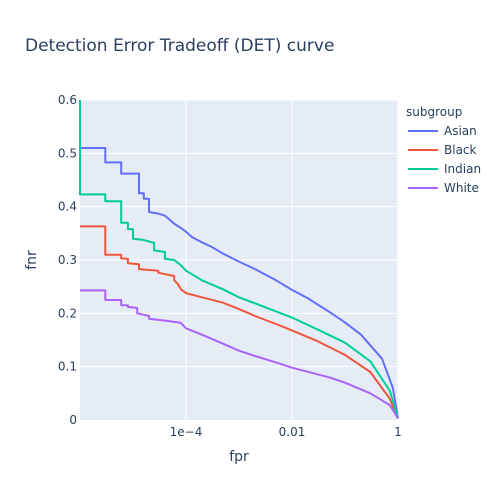  What do you see at coordinates (186, 432) in the screenshot?
I see `x-tick-label: 1e−4` at bounding box center [186, 432].